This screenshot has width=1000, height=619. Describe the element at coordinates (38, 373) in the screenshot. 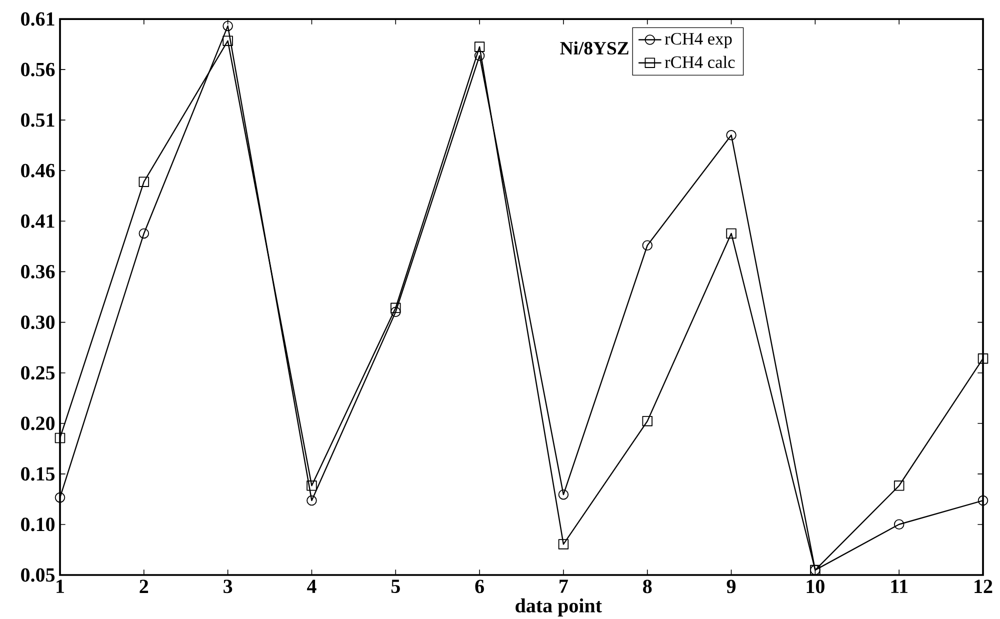

I see `y-tick-label: 0.25` at that location.